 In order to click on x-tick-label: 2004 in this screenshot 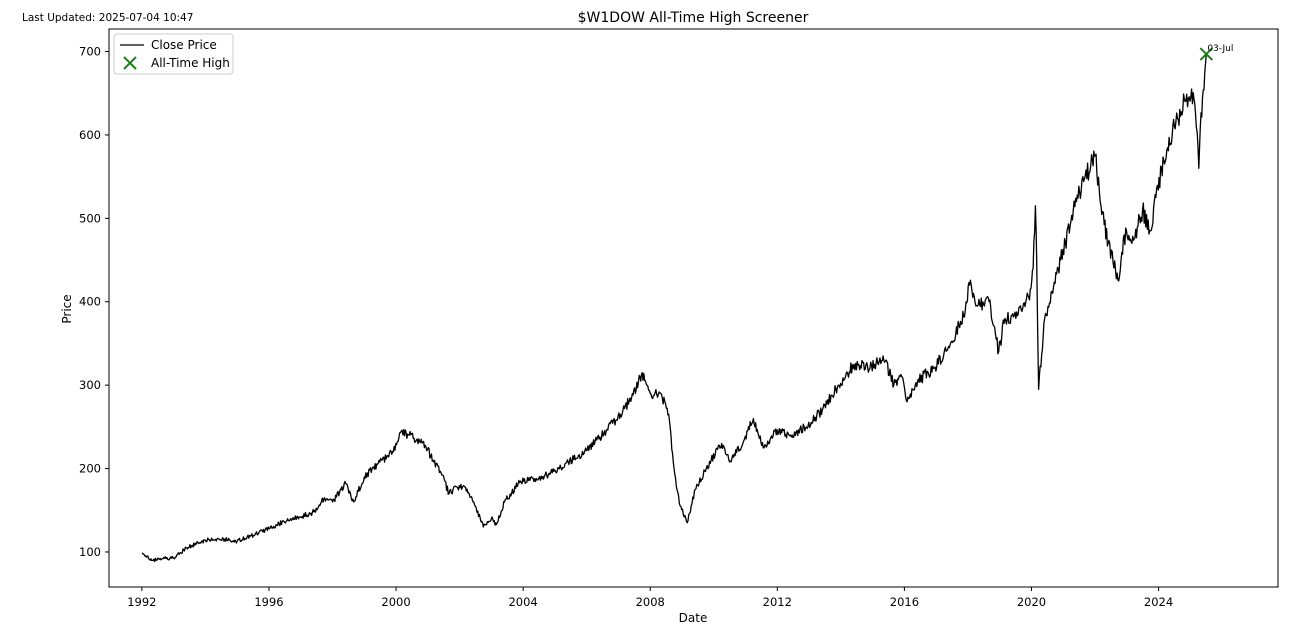, I will do `click(522, 602)`.